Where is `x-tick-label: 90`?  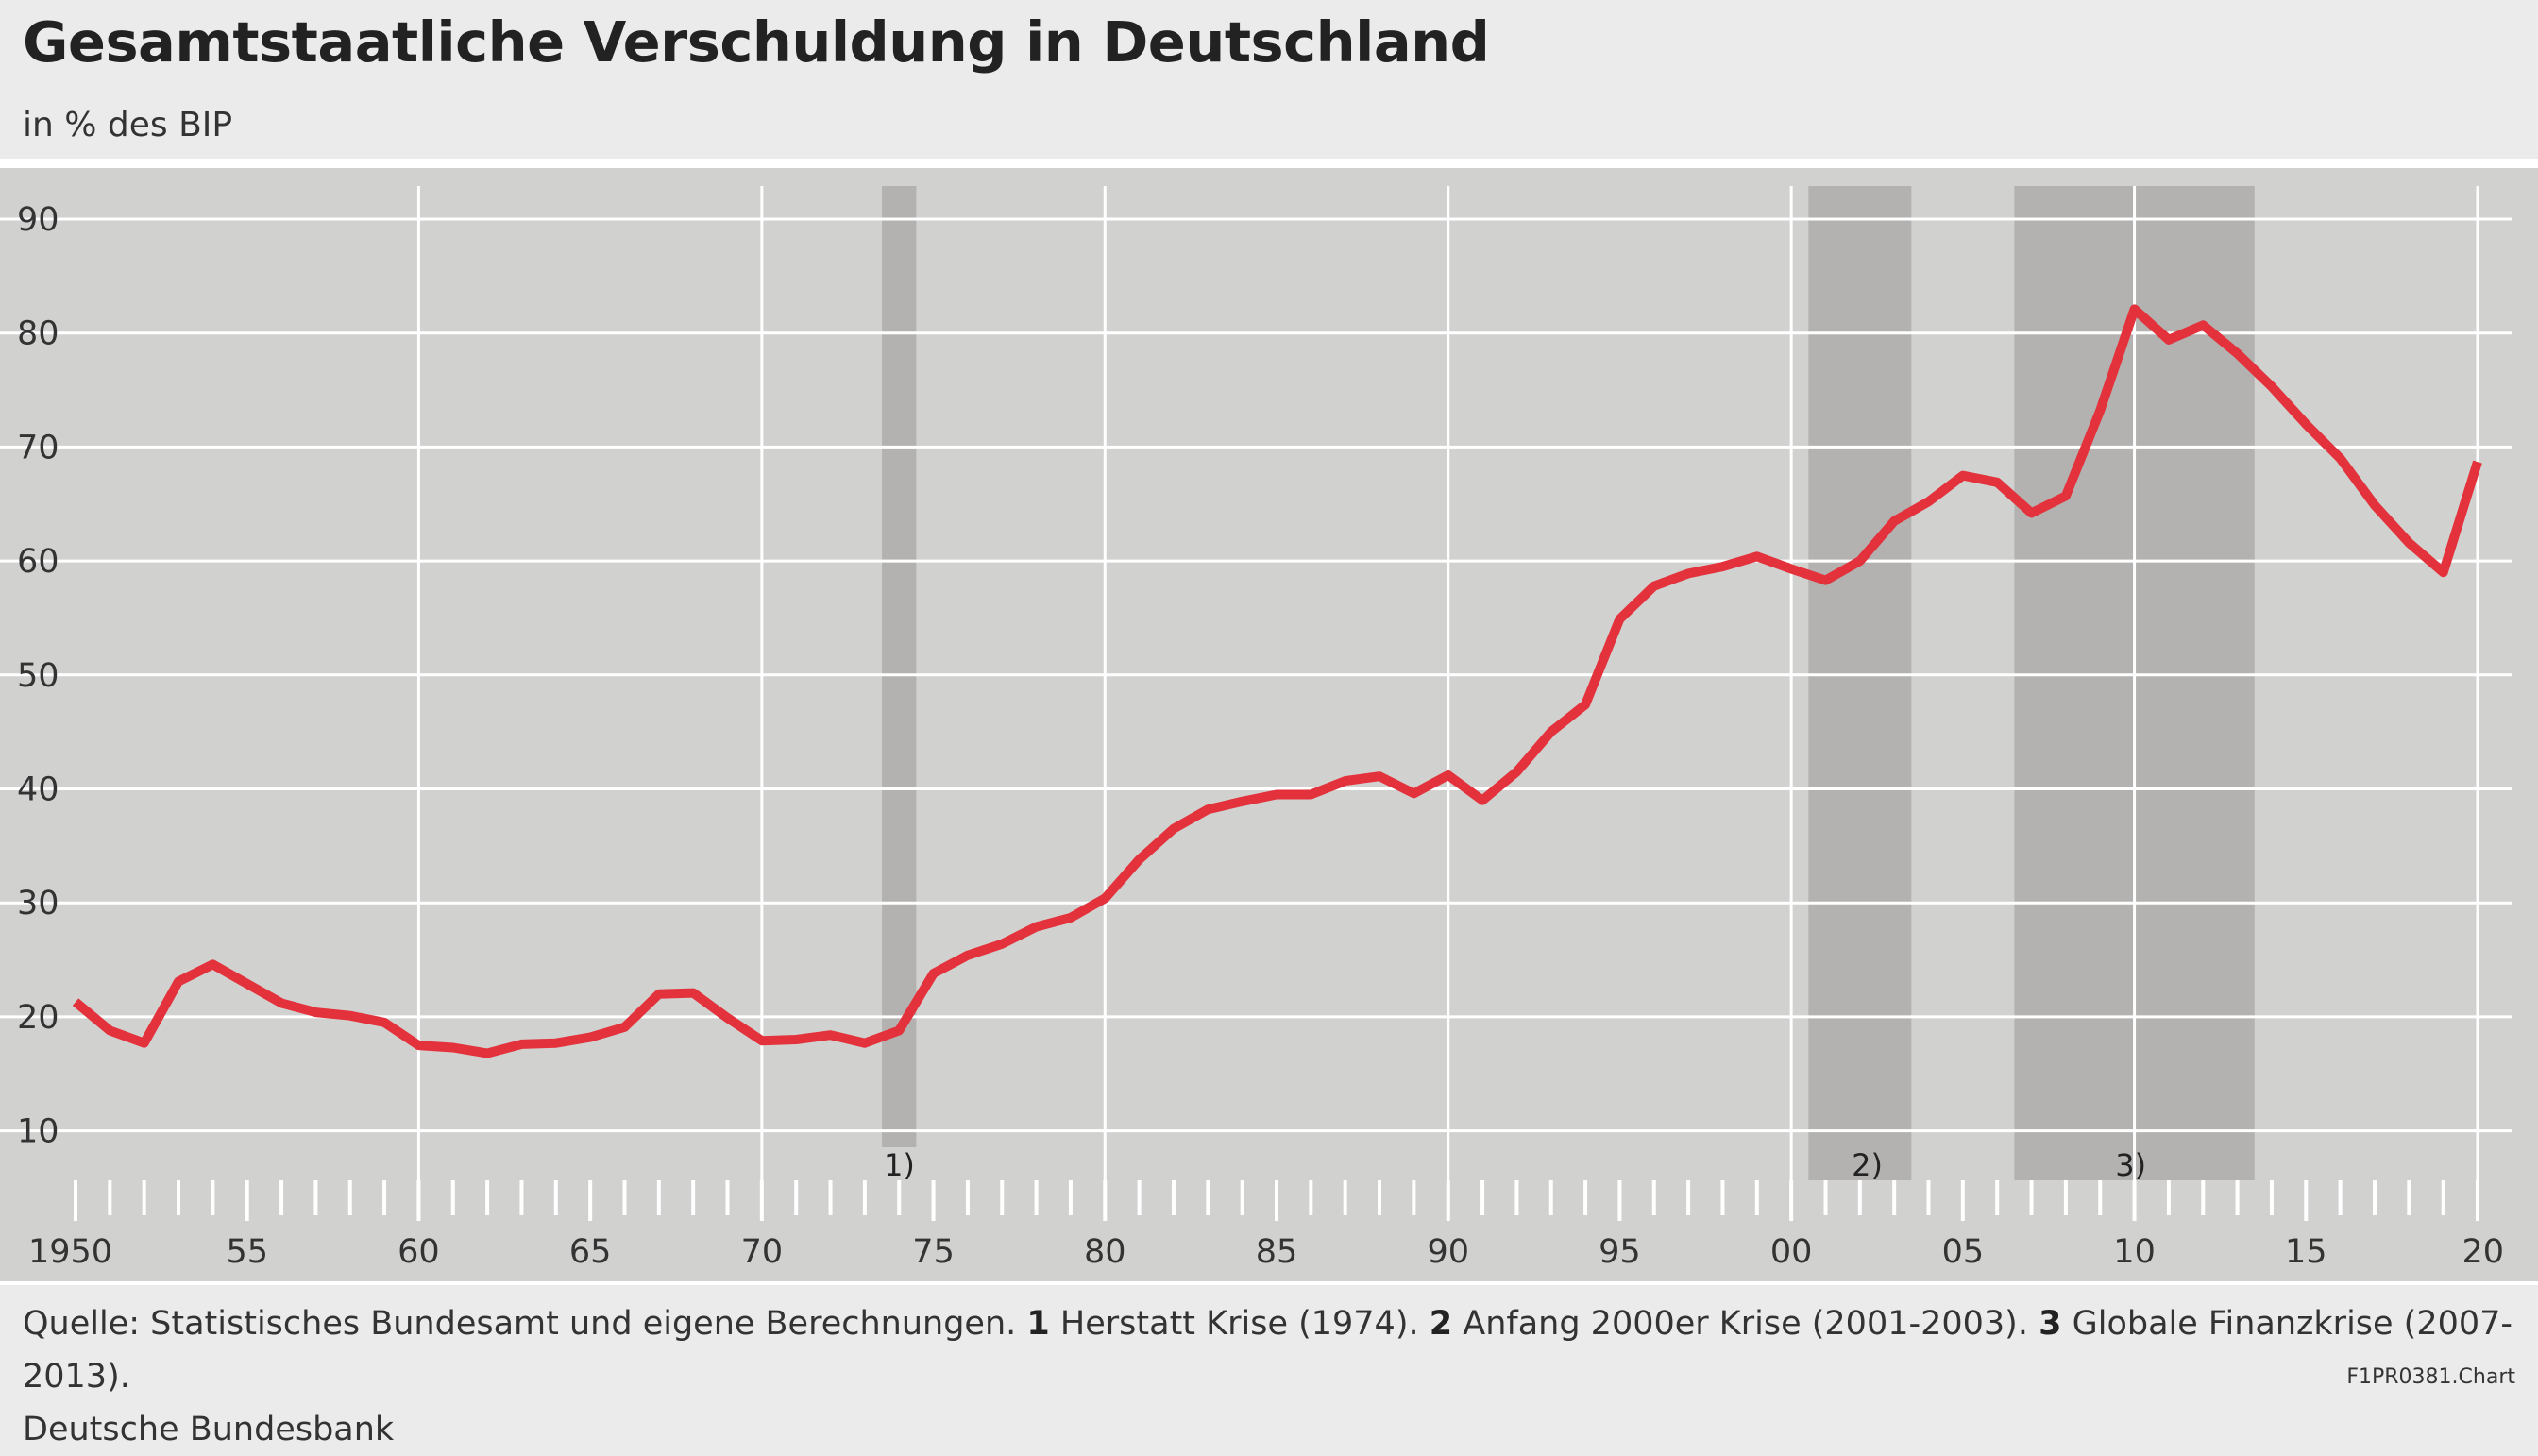 x-tick-label: 90 is located at coordinates (1448, 1252).